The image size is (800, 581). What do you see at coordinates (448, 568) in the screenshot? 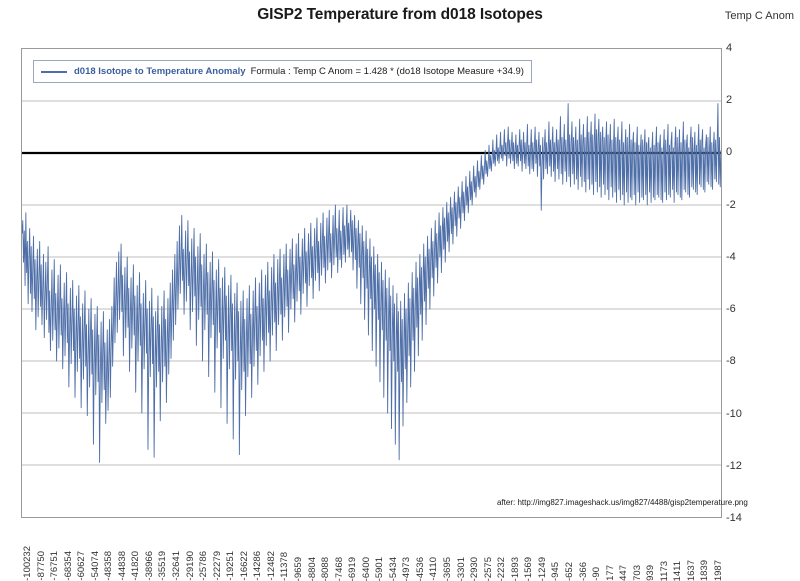
I see `x-tick-label: -3695` at bounding box center [448, 568].